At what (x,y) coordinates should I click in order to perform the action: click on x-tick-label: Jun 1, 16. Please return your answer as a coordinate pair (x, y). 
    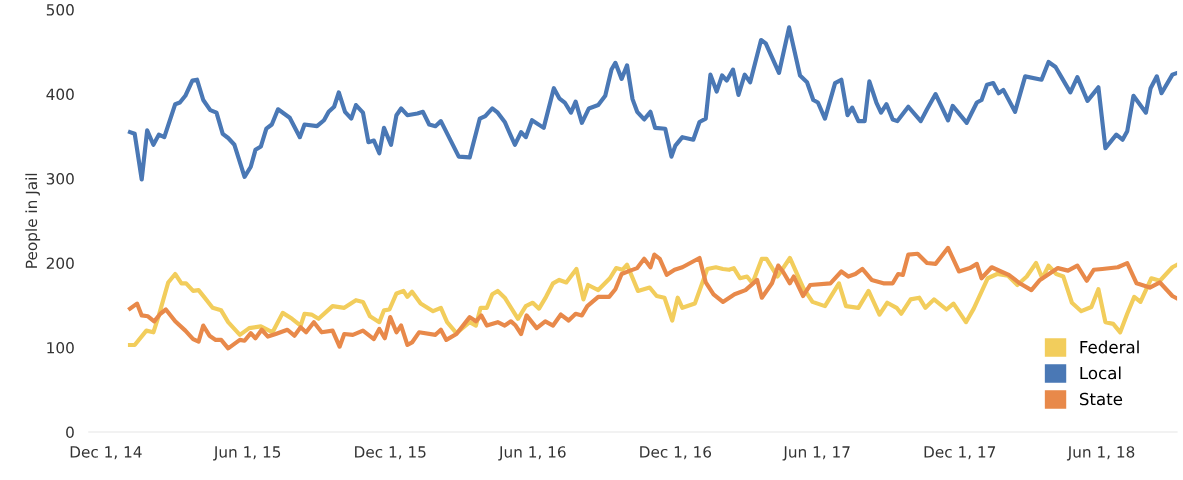
    Looking at the image, I should click on (532, 453).